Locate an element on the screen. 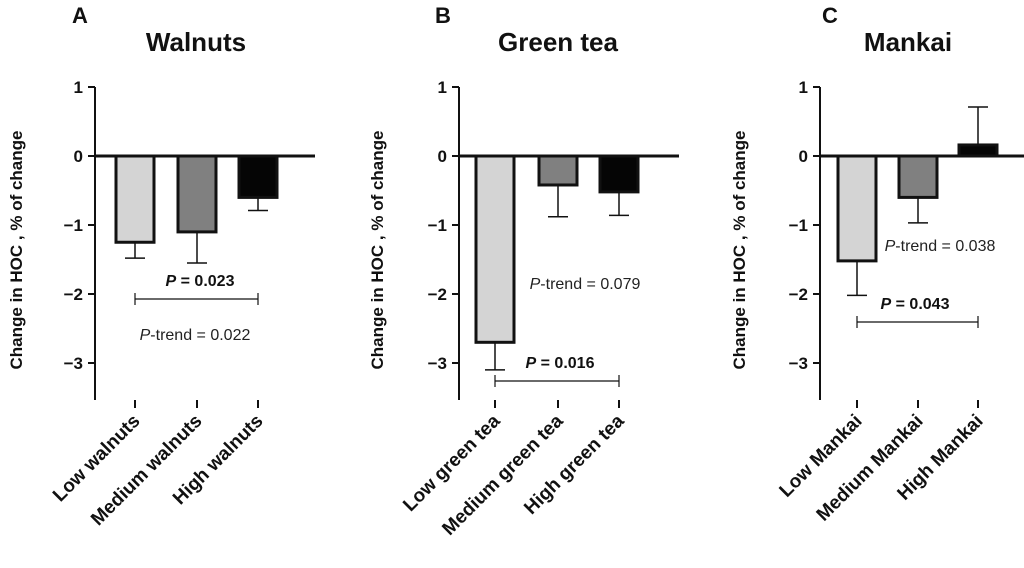  panel-title: Walnuts is located at coordinates (196, 42).